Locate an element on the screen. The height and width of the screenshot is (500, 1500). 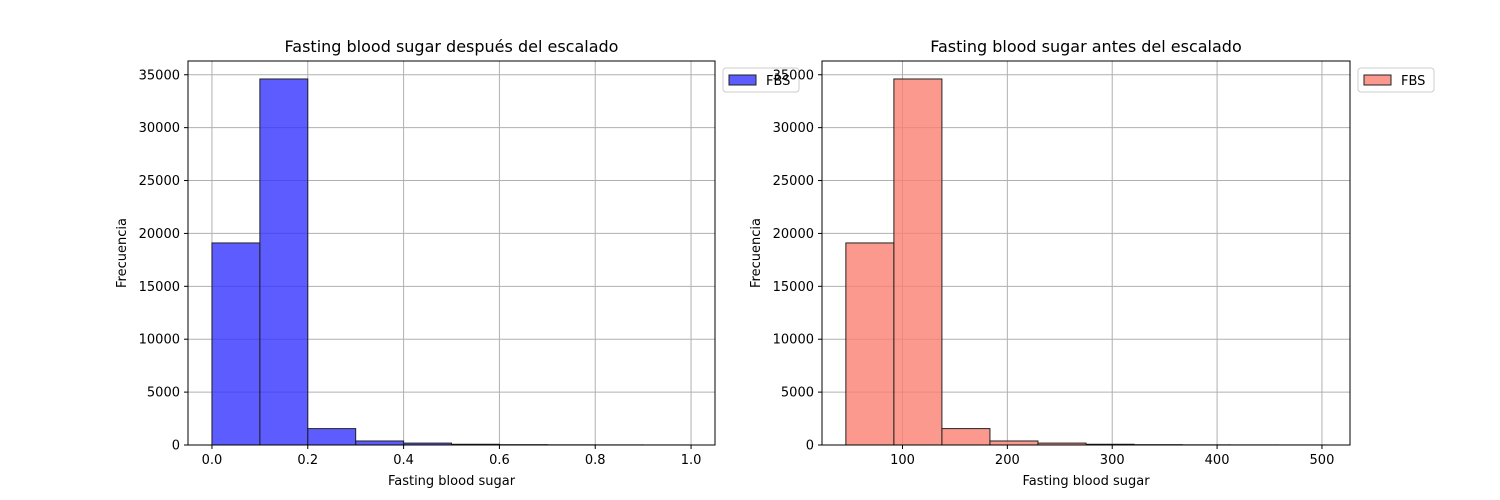
x-tick-label: 300 is located at coordinates (1112, 460).